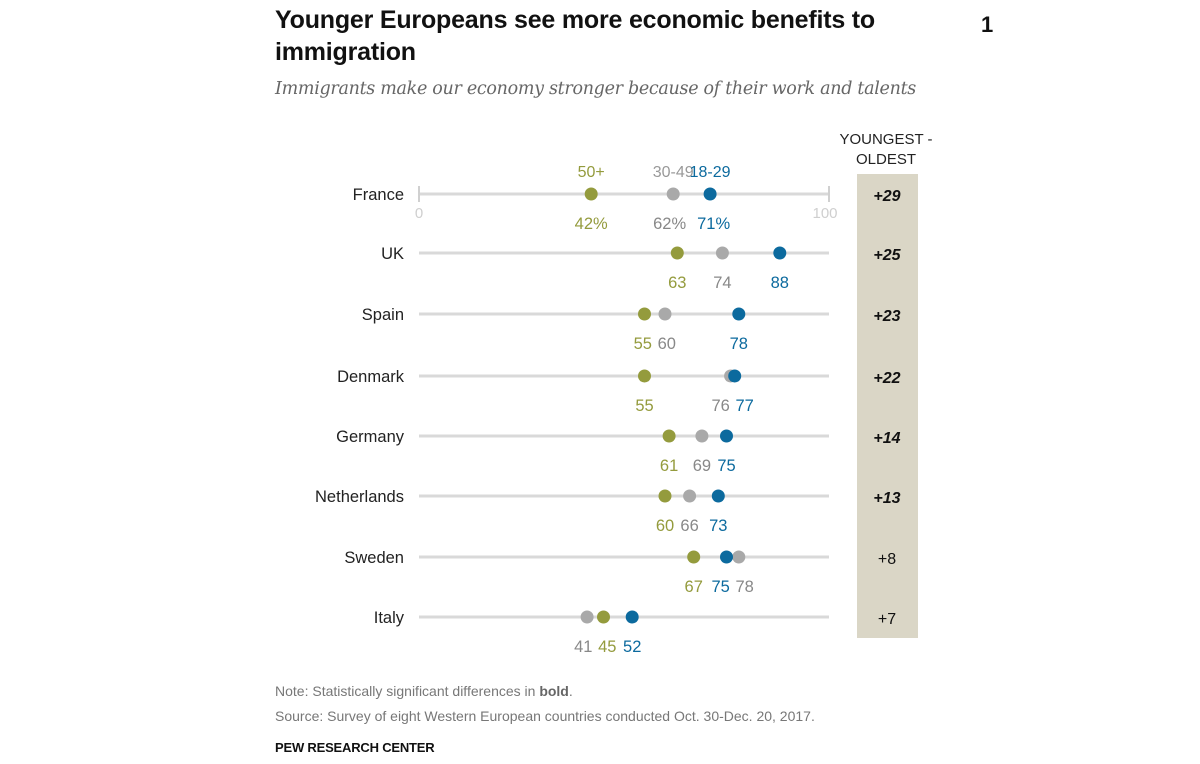 Image resolution: width=1200 pixels, height=764 pixels. Describe the element at coordinates (886, 378) in the screenshot. I see `difference-value: +22` at that location.